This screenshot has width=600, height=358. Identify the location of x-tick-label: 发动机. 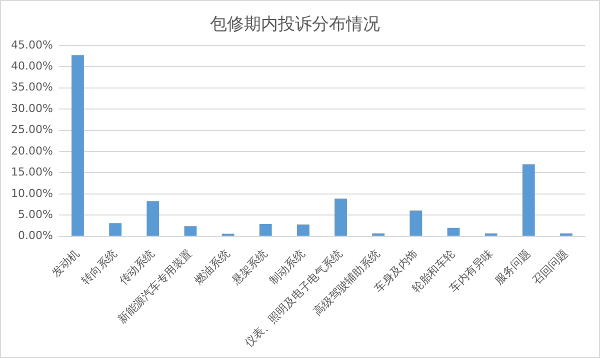
(65, 263).